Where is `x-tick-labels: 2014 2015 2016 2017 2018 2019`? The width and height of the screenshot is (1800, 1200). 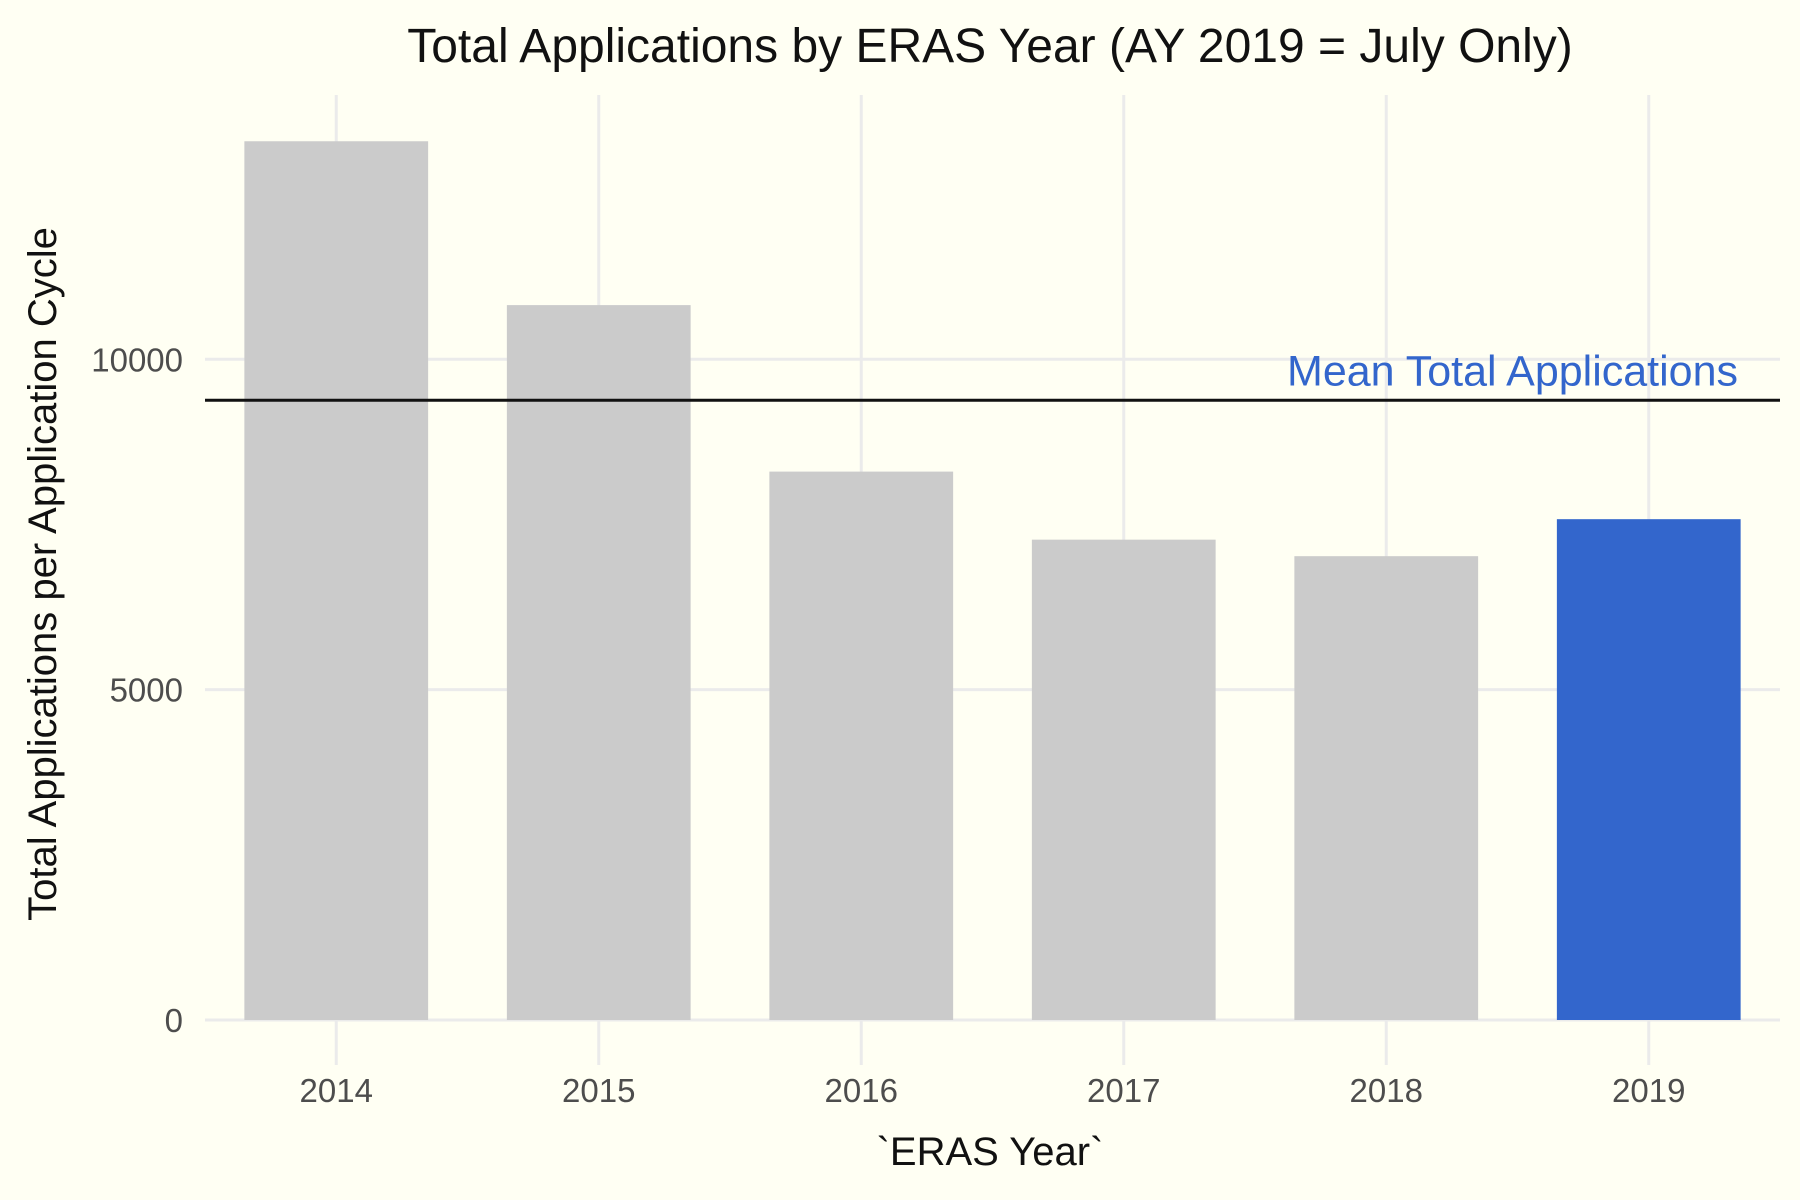 x-tick-labels: 2014 2015 2016 2017 2018 2019 is located at coordinates (993, 1090).